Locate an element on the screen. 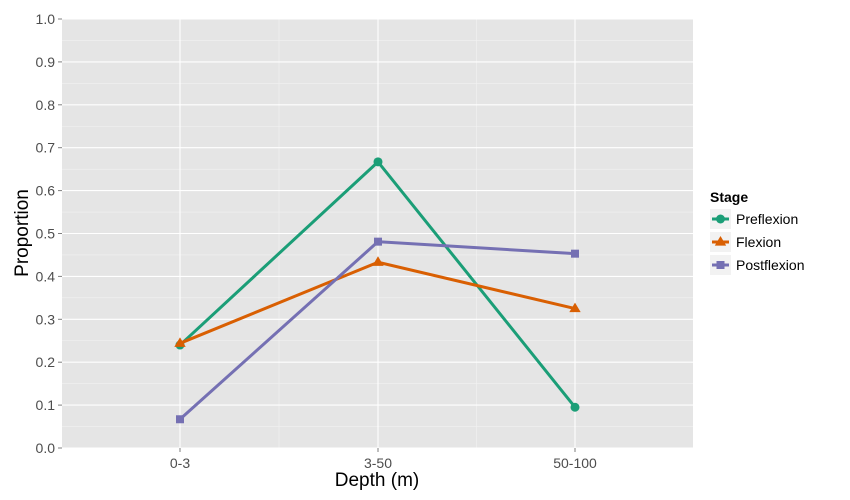 The image size is (850, 500). legend-item-postflexion: Postflexion is located at coordinates (757, 265).